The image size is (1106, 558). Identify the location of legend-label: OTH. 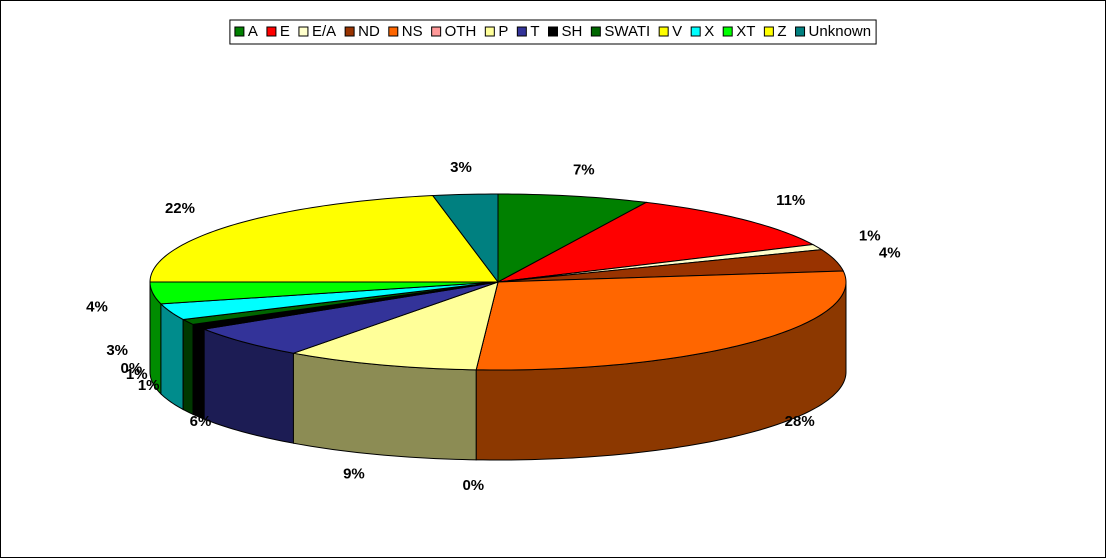
(461, 31).